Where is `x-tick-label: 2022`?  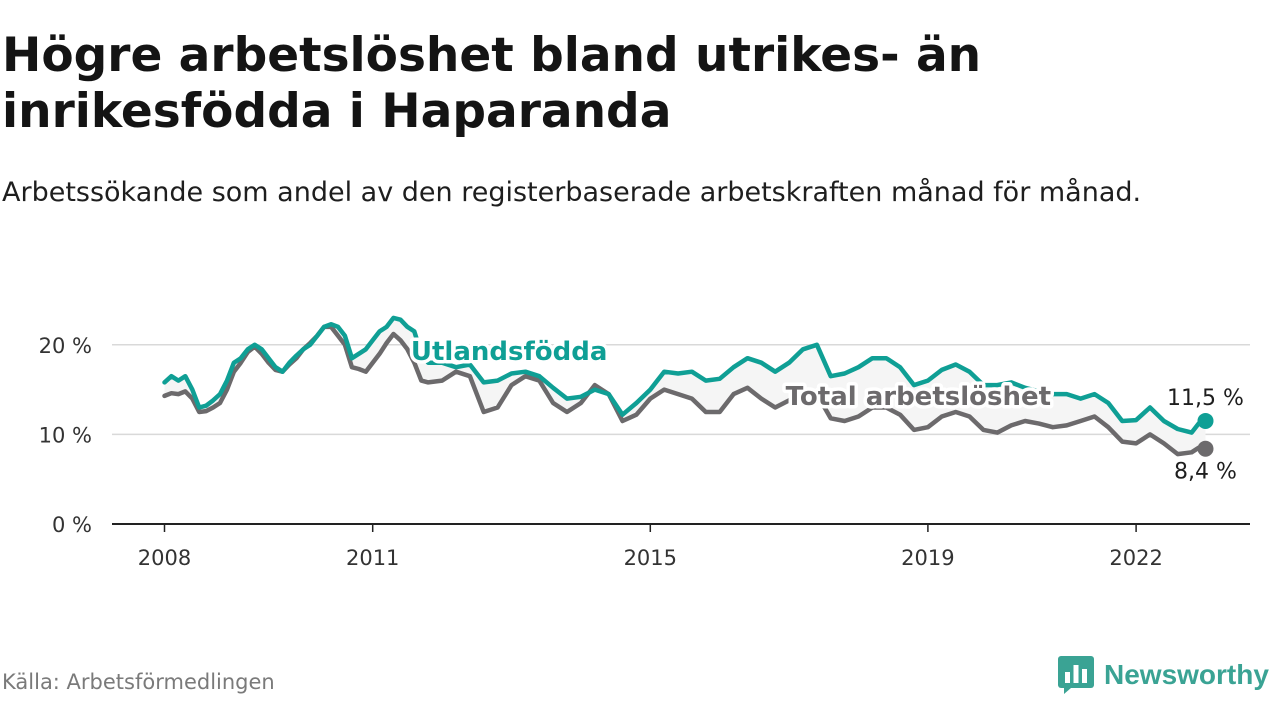
x-tick-label: 2022 is located at coordinates (1135, 558).